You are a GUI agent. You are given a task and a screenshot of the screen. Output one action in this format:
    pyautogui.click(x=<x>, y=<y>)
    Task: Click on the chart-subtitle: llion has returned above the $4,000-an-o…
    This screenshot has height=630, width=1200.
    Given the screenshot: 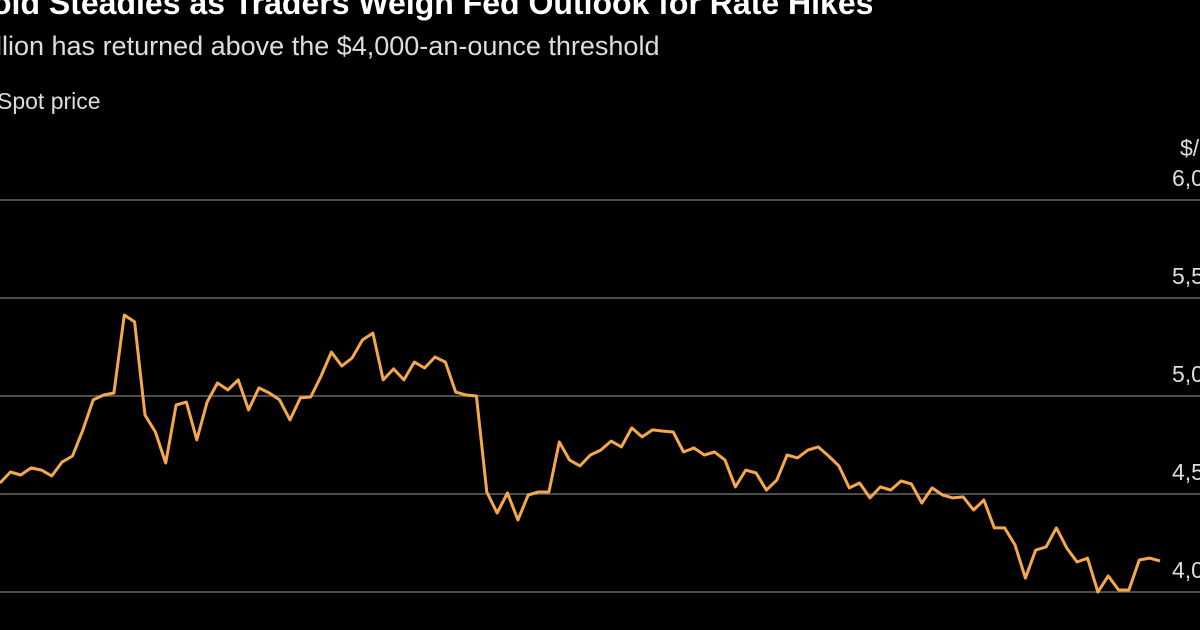 What is the action you would take?
    pyautogui.click(x=329, y=46)
    